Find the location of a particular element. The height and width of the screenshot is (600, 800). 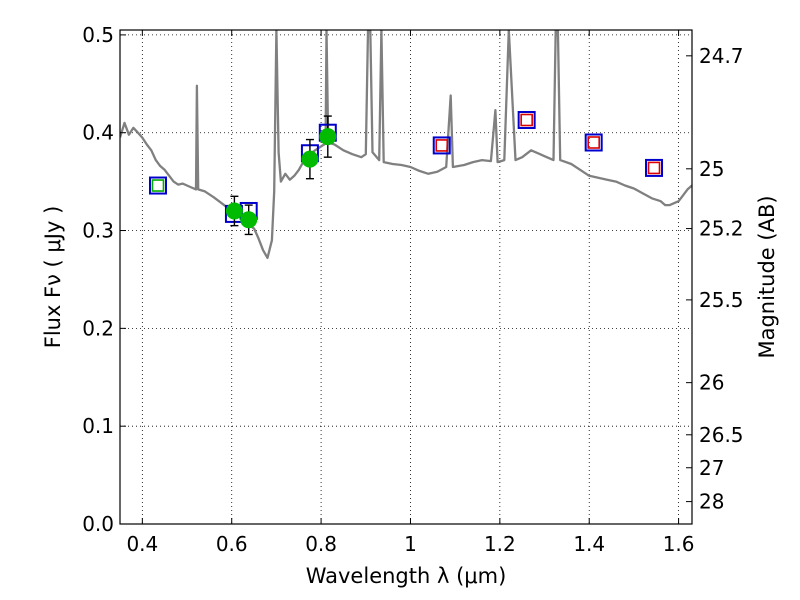

y-tick-label: 0.2 is located at coordinates (98, 328).